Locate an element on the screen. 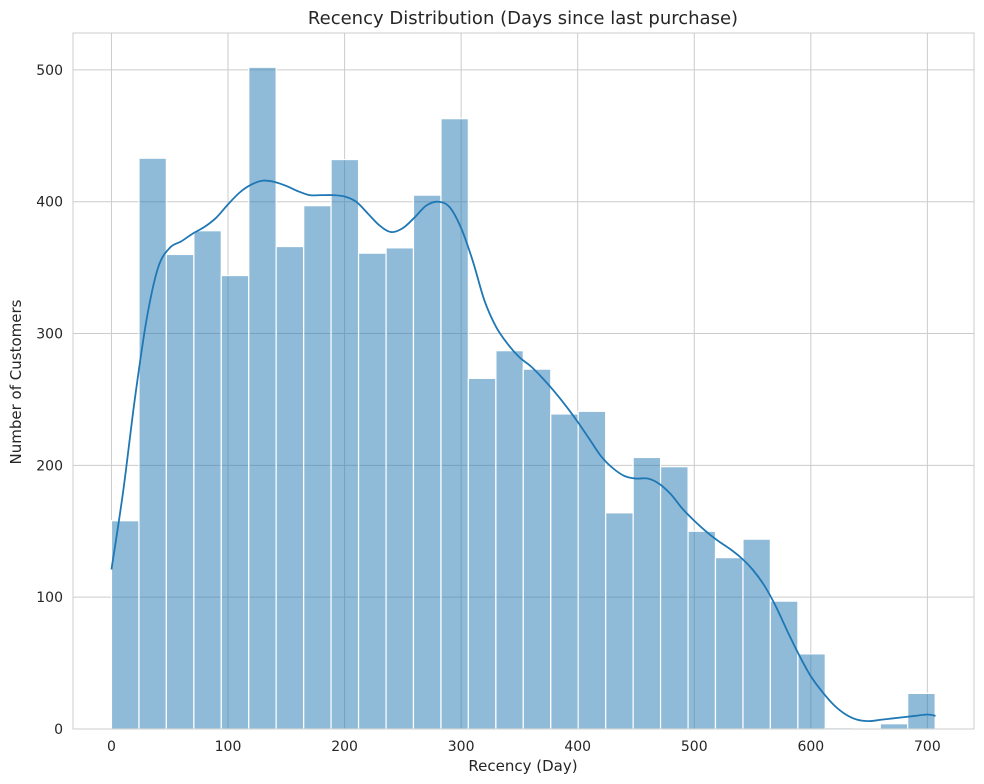  y-axis-label: Number of Customers is located at coordinates (16, 381).